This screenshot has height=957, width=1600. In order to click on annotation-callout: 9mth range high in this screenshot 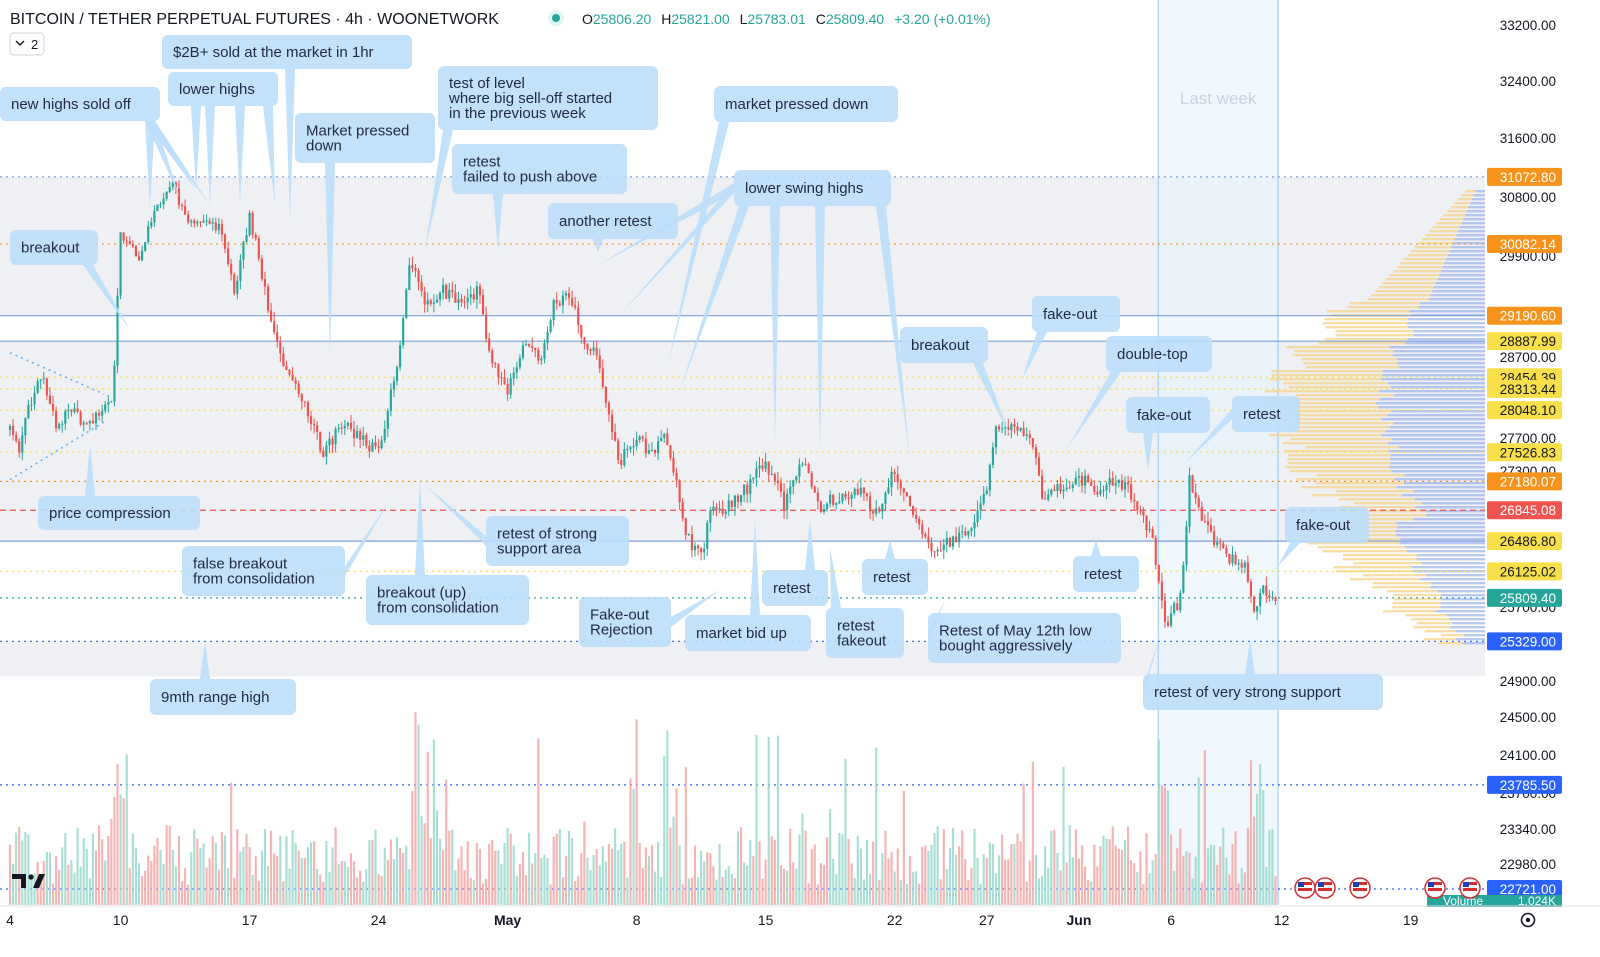, I will do `click(223, 697)`.